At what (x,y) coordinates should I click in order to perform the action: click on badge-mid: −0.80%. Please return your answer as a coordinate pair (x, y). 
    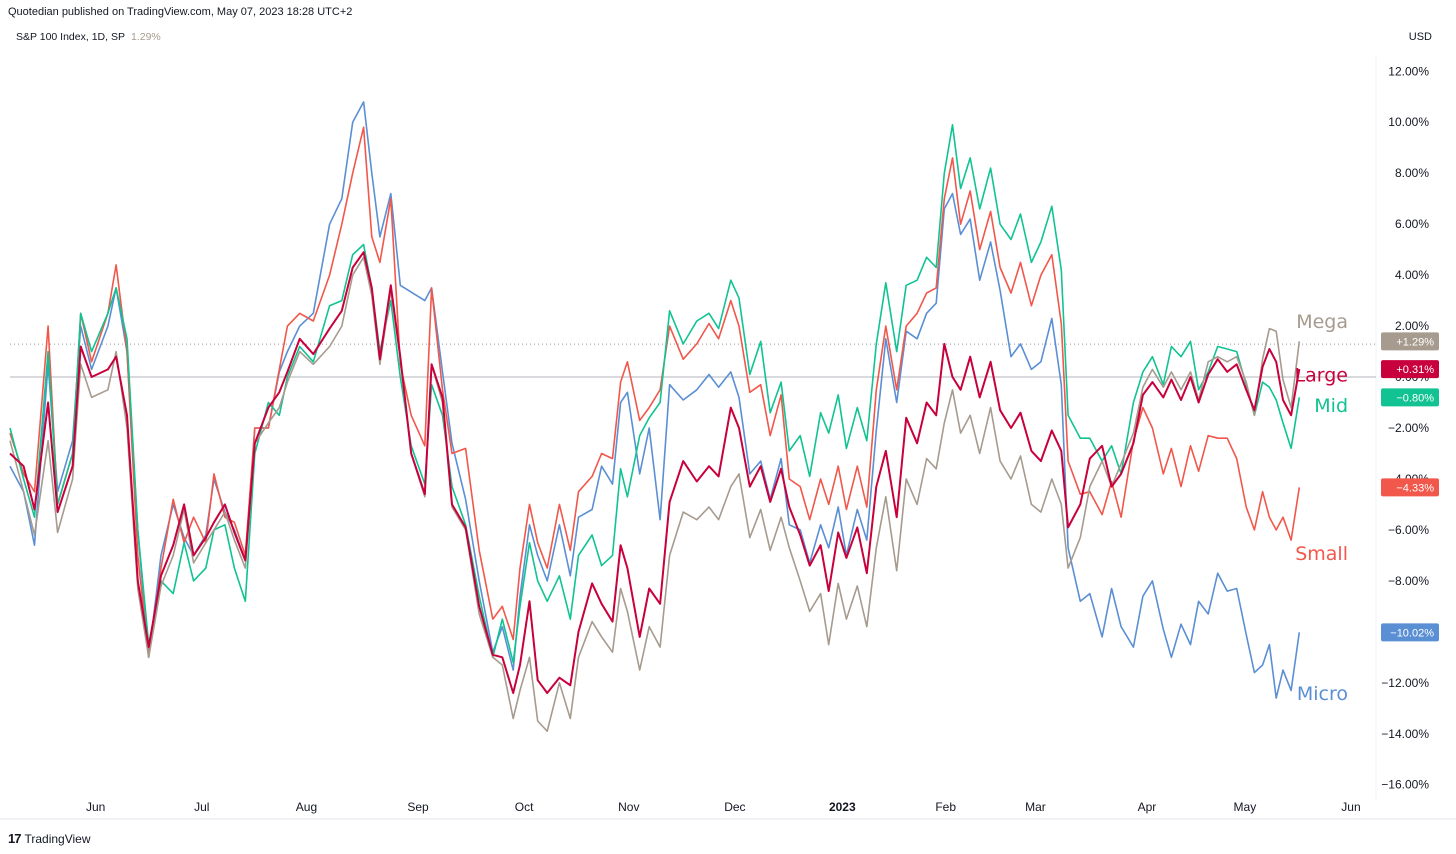
    Looking at the image, I should click on (1410, 397).